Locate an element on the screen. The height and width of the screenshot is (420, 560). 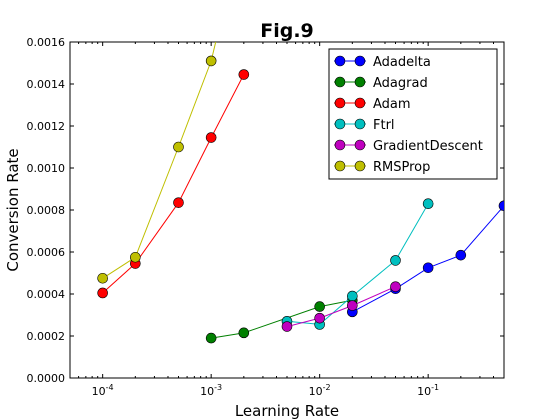
series-adagrad is located at coordinates (281, 319).